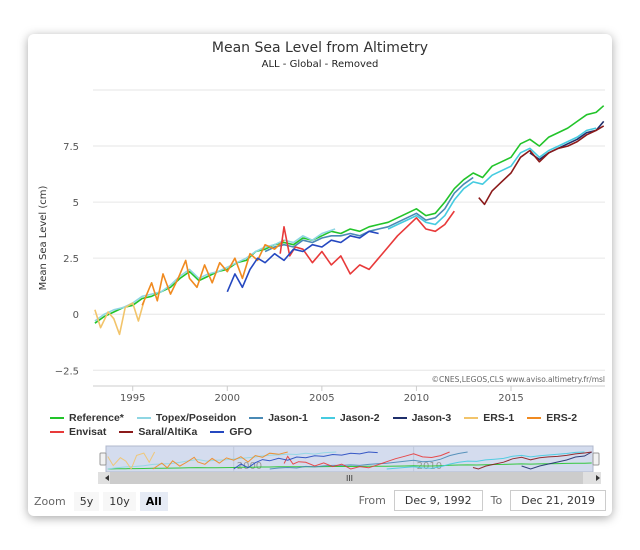 This screenshot has height=550, width=640. Describe the element at coordinates (541, 165) in the screenshot. I see `series-line-saral-altika` at that location.